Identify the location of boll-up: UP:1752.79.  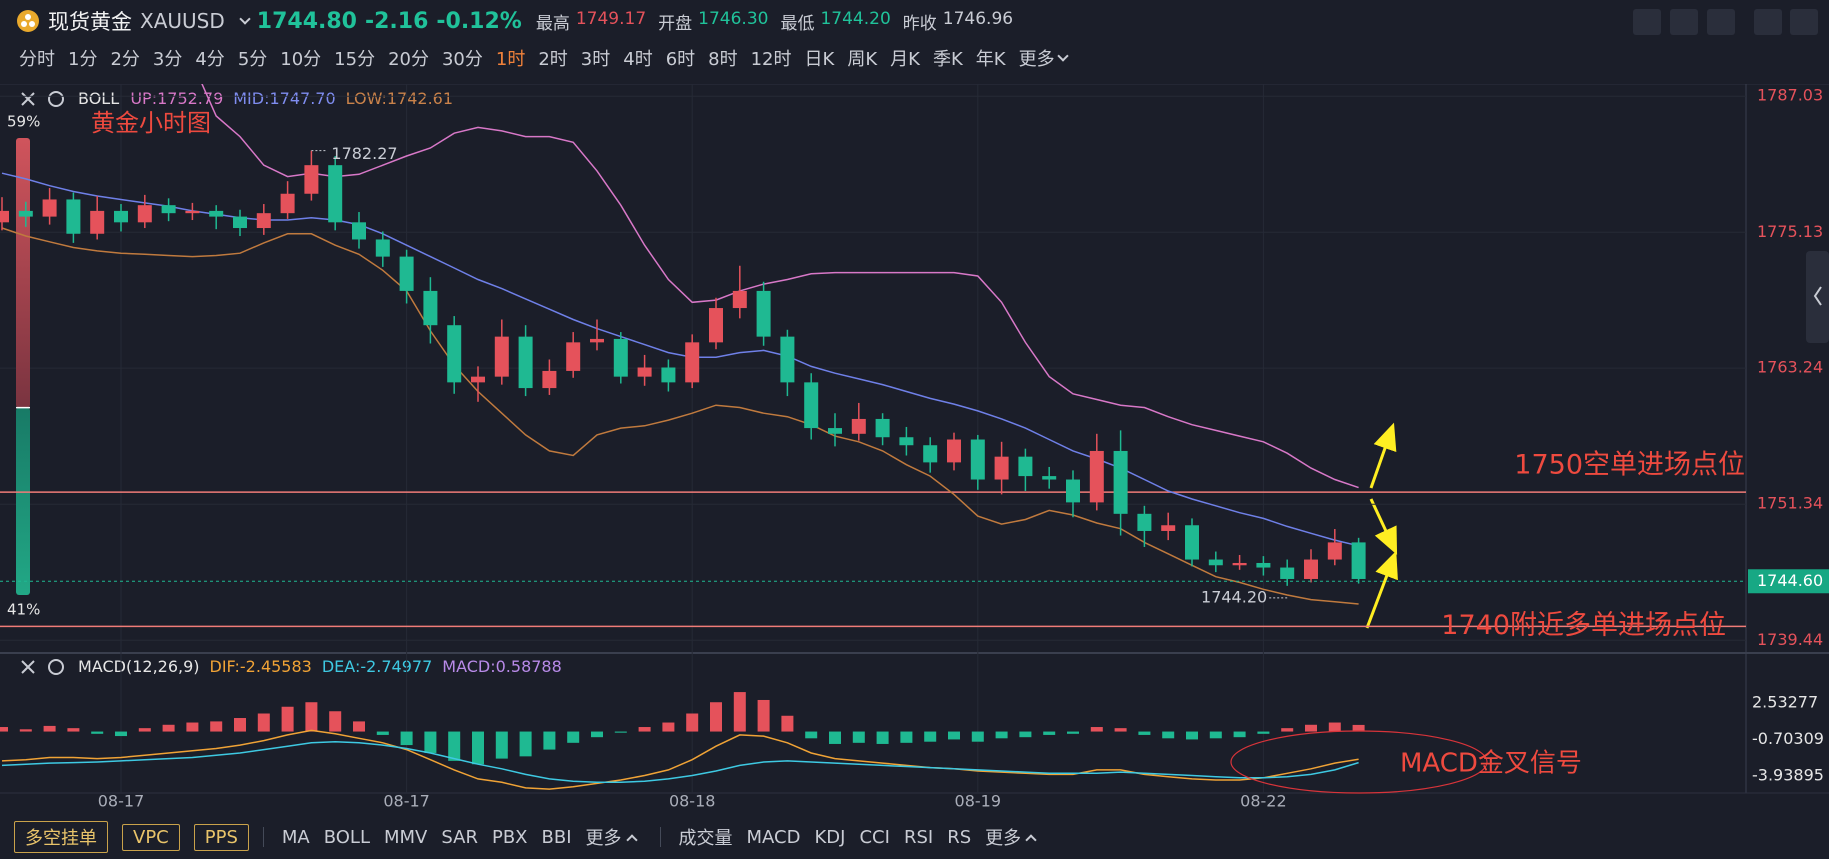
(176, 98).